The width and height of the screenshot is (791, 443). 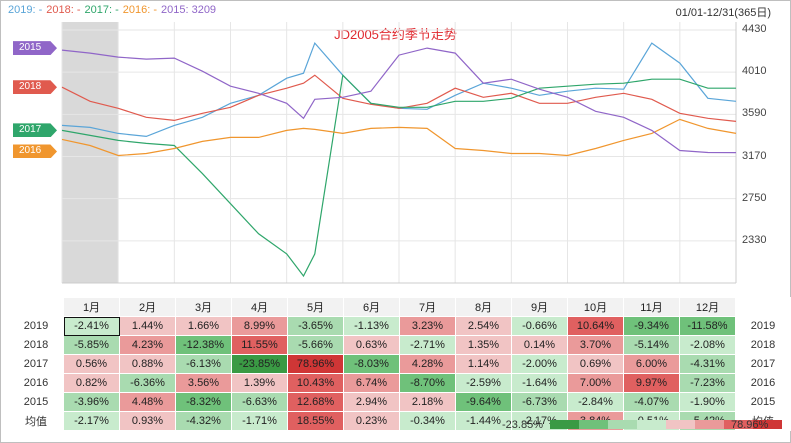 What do you see at coordinates (371, 345) in the screenshot?
I see `table-cell: 0.63%` at bounding box center [371, 345].